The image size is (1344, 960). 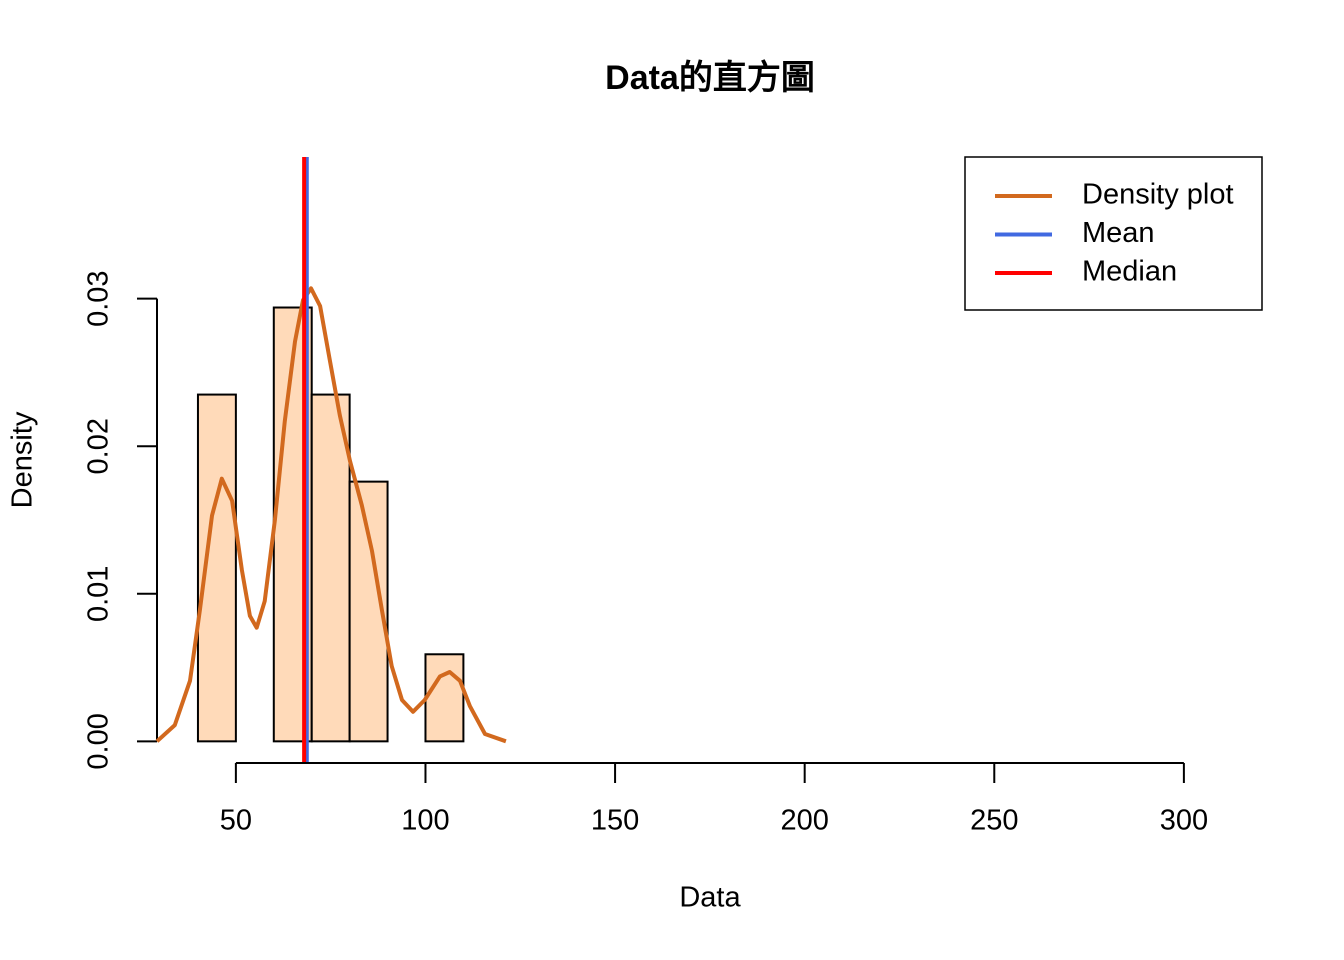 What do you see at coordinates (804, 821) in the screenshot?
I see `x-tick-label: 200` at bounding box center [804, 821].